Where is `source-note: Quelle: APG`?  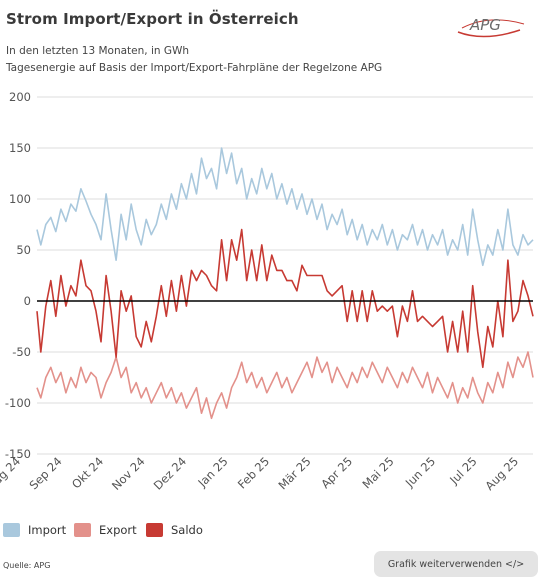 source-note: Quelle: APG is located at coordinates (27, 565).